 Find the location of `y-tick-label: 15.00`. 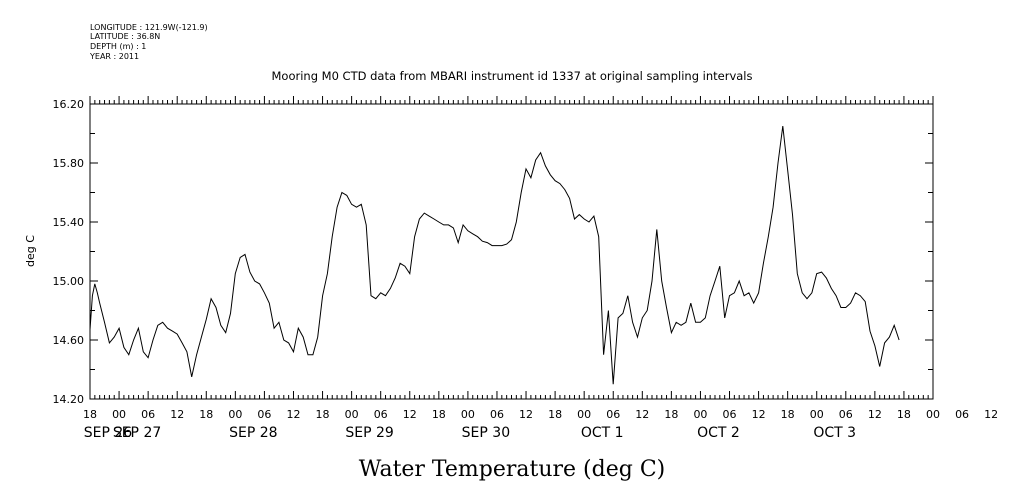

y-tick-label: 15.00 is located at coordinates (69, 281).